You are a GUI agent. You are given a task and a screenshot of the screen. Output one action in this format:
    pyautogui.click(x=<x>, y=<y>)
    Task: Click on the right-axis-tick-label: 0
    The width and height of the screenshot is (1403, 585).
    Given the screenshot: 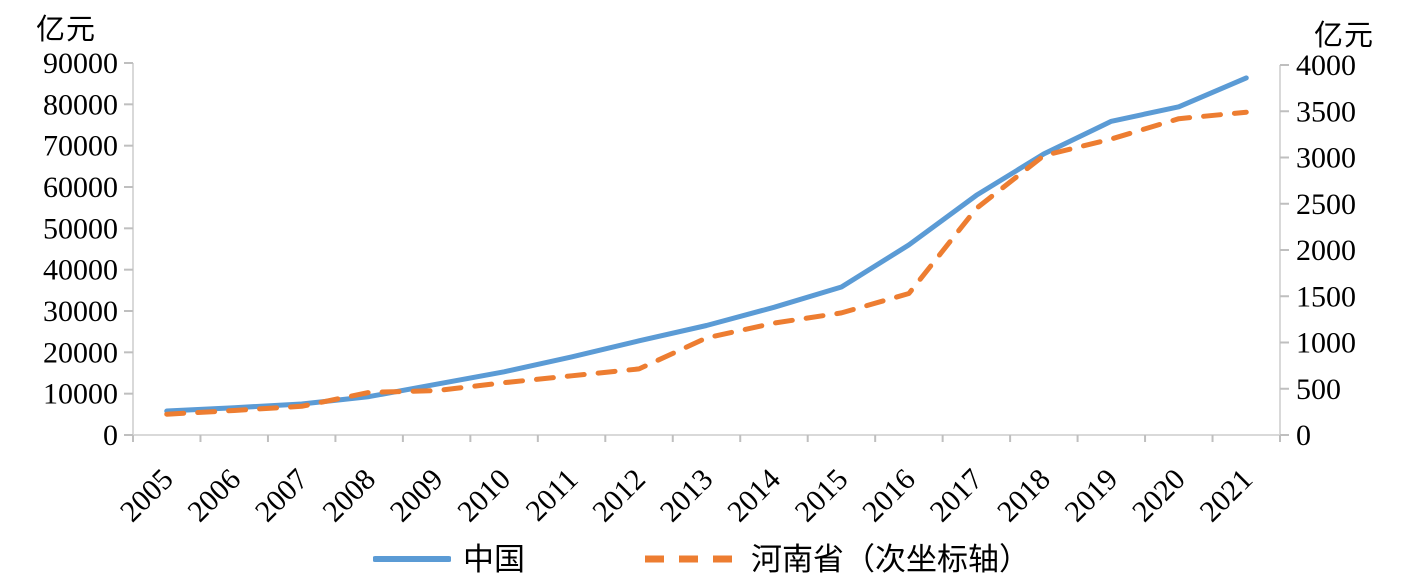 What is the action you would take?
    pyautogui.click(x=1303, y=435)
    